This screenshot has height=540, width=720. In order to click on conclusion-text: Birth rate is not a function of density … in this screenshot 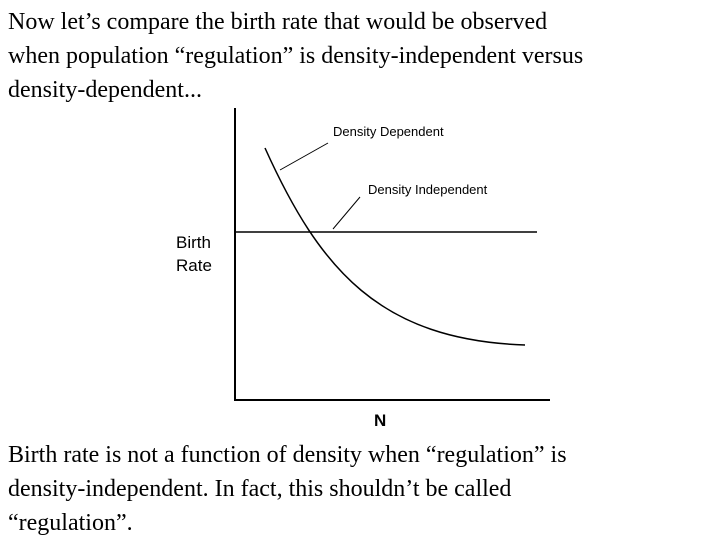, I will do `click(287, 489)`.